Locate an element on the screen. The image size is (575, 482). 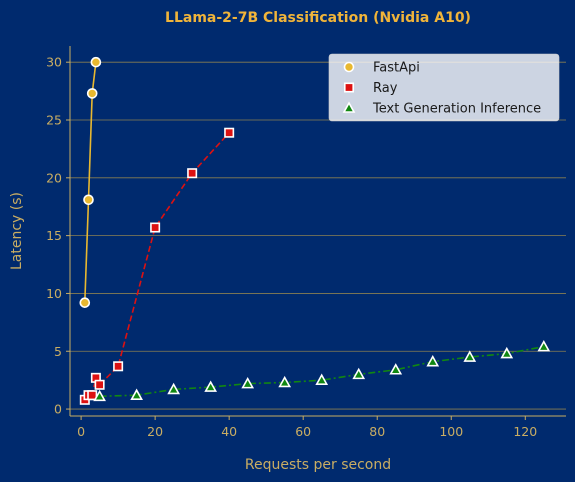
x-tick-label: 60 is located at coordinates (303, 431).